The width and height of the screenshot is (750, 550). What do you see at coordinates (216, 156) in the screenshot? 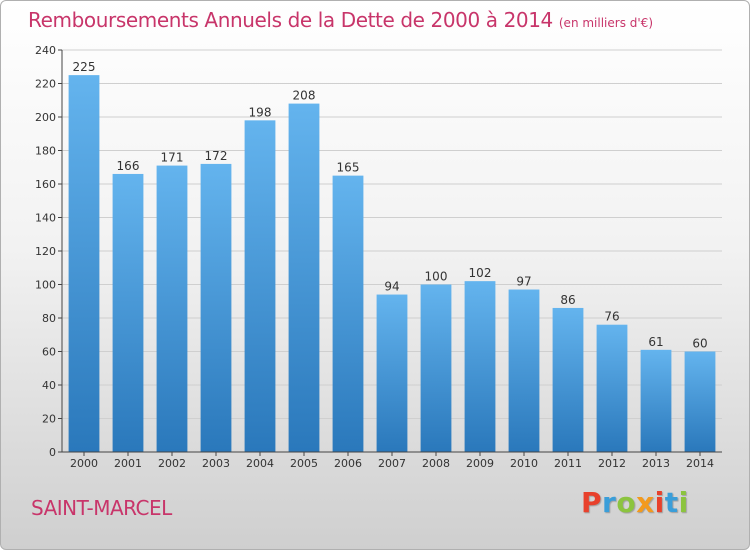
I see `data-label: 172` at bounding box center [216, 156].